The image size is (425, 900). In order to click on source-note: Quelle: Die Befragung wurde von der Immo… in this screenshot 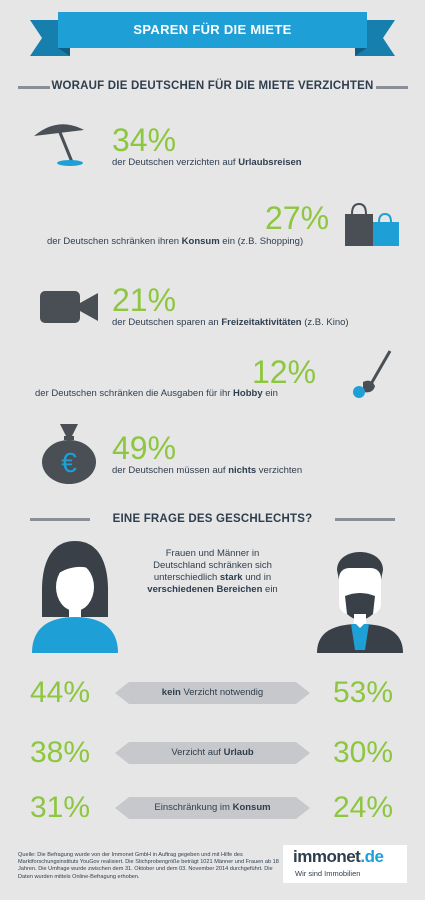, I will do `click(148, 866)`.